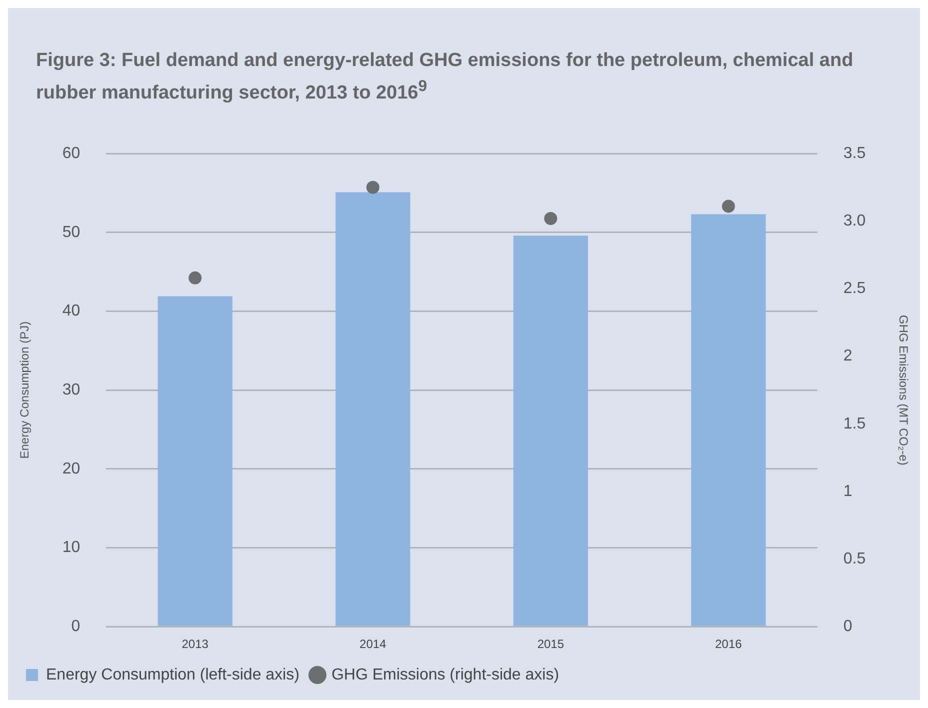  Describe the element at coordinates (854, 221) in the screenshot. I see `y2-tick-label: 3.0` at that location.